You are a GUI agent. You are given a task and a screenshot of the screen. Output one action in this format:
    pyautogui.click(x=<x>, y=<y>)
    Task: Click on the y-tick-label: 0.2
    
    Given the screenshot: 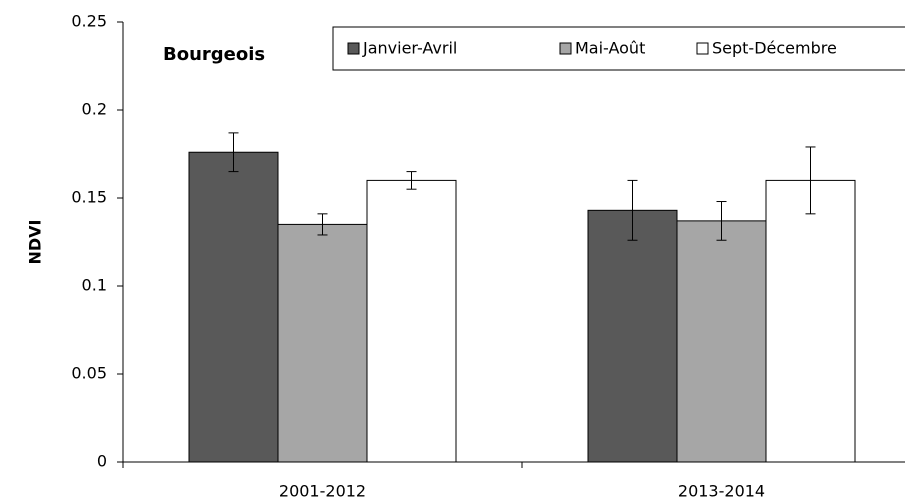 What is the action you would take?
    pyautogui.click(x=94, y=109)
    